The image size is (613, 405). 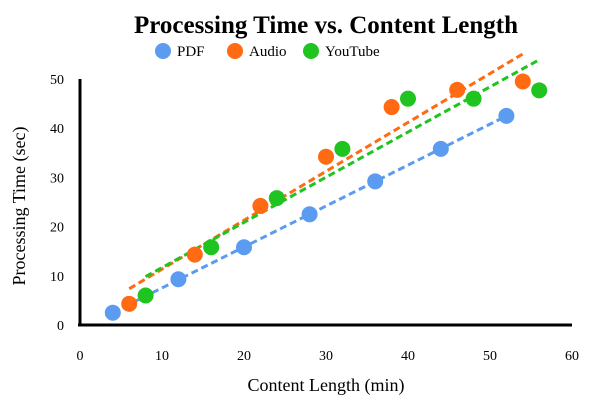 I want to click on x-tick-label: 30, so click(x=326, y=356).